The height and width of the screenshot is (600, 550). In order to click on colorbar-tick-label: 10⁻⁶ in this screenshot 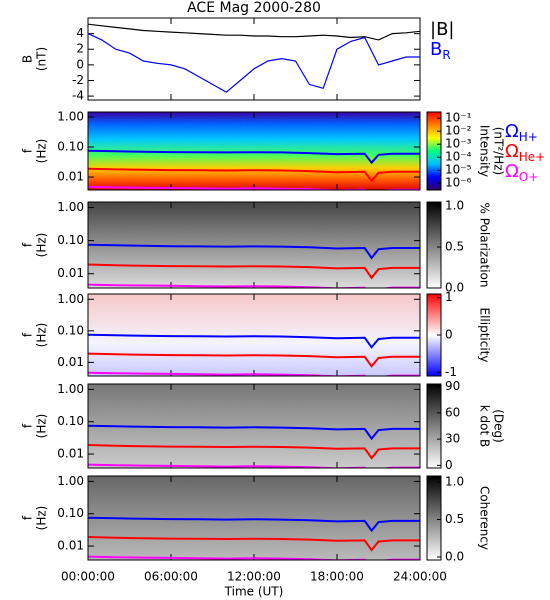, I will do `click(458, 183)`.